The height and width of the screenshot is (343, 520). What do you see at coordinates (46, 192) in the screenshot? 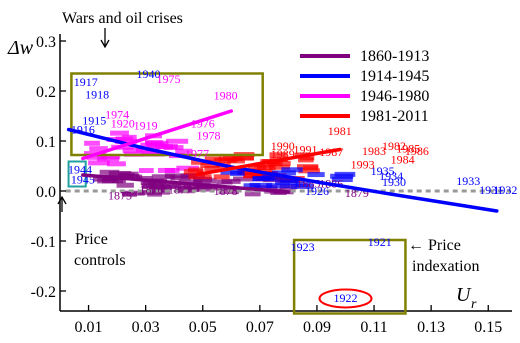
I see `y-tick-label: 0.0` at bounding box center [46, 192].